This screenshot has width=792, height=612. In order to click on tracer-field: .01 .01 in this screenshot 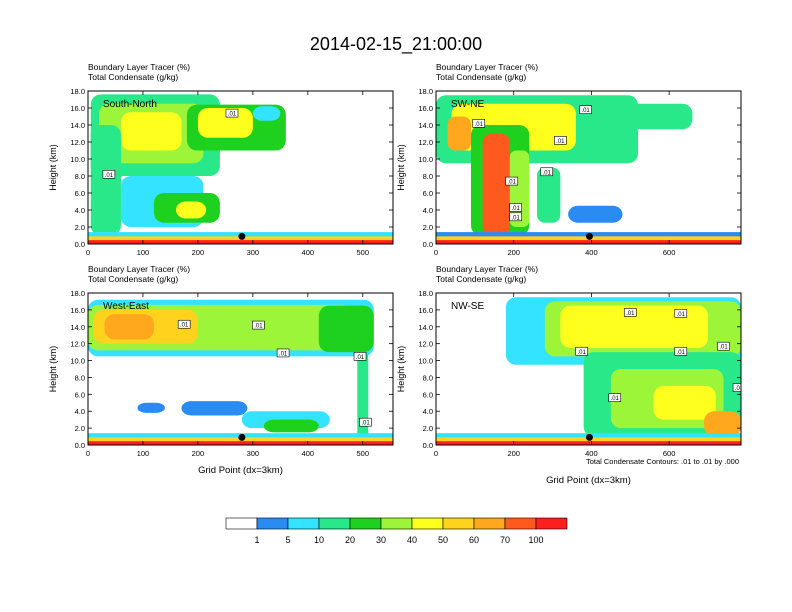, I will do `click(240, 169)`.